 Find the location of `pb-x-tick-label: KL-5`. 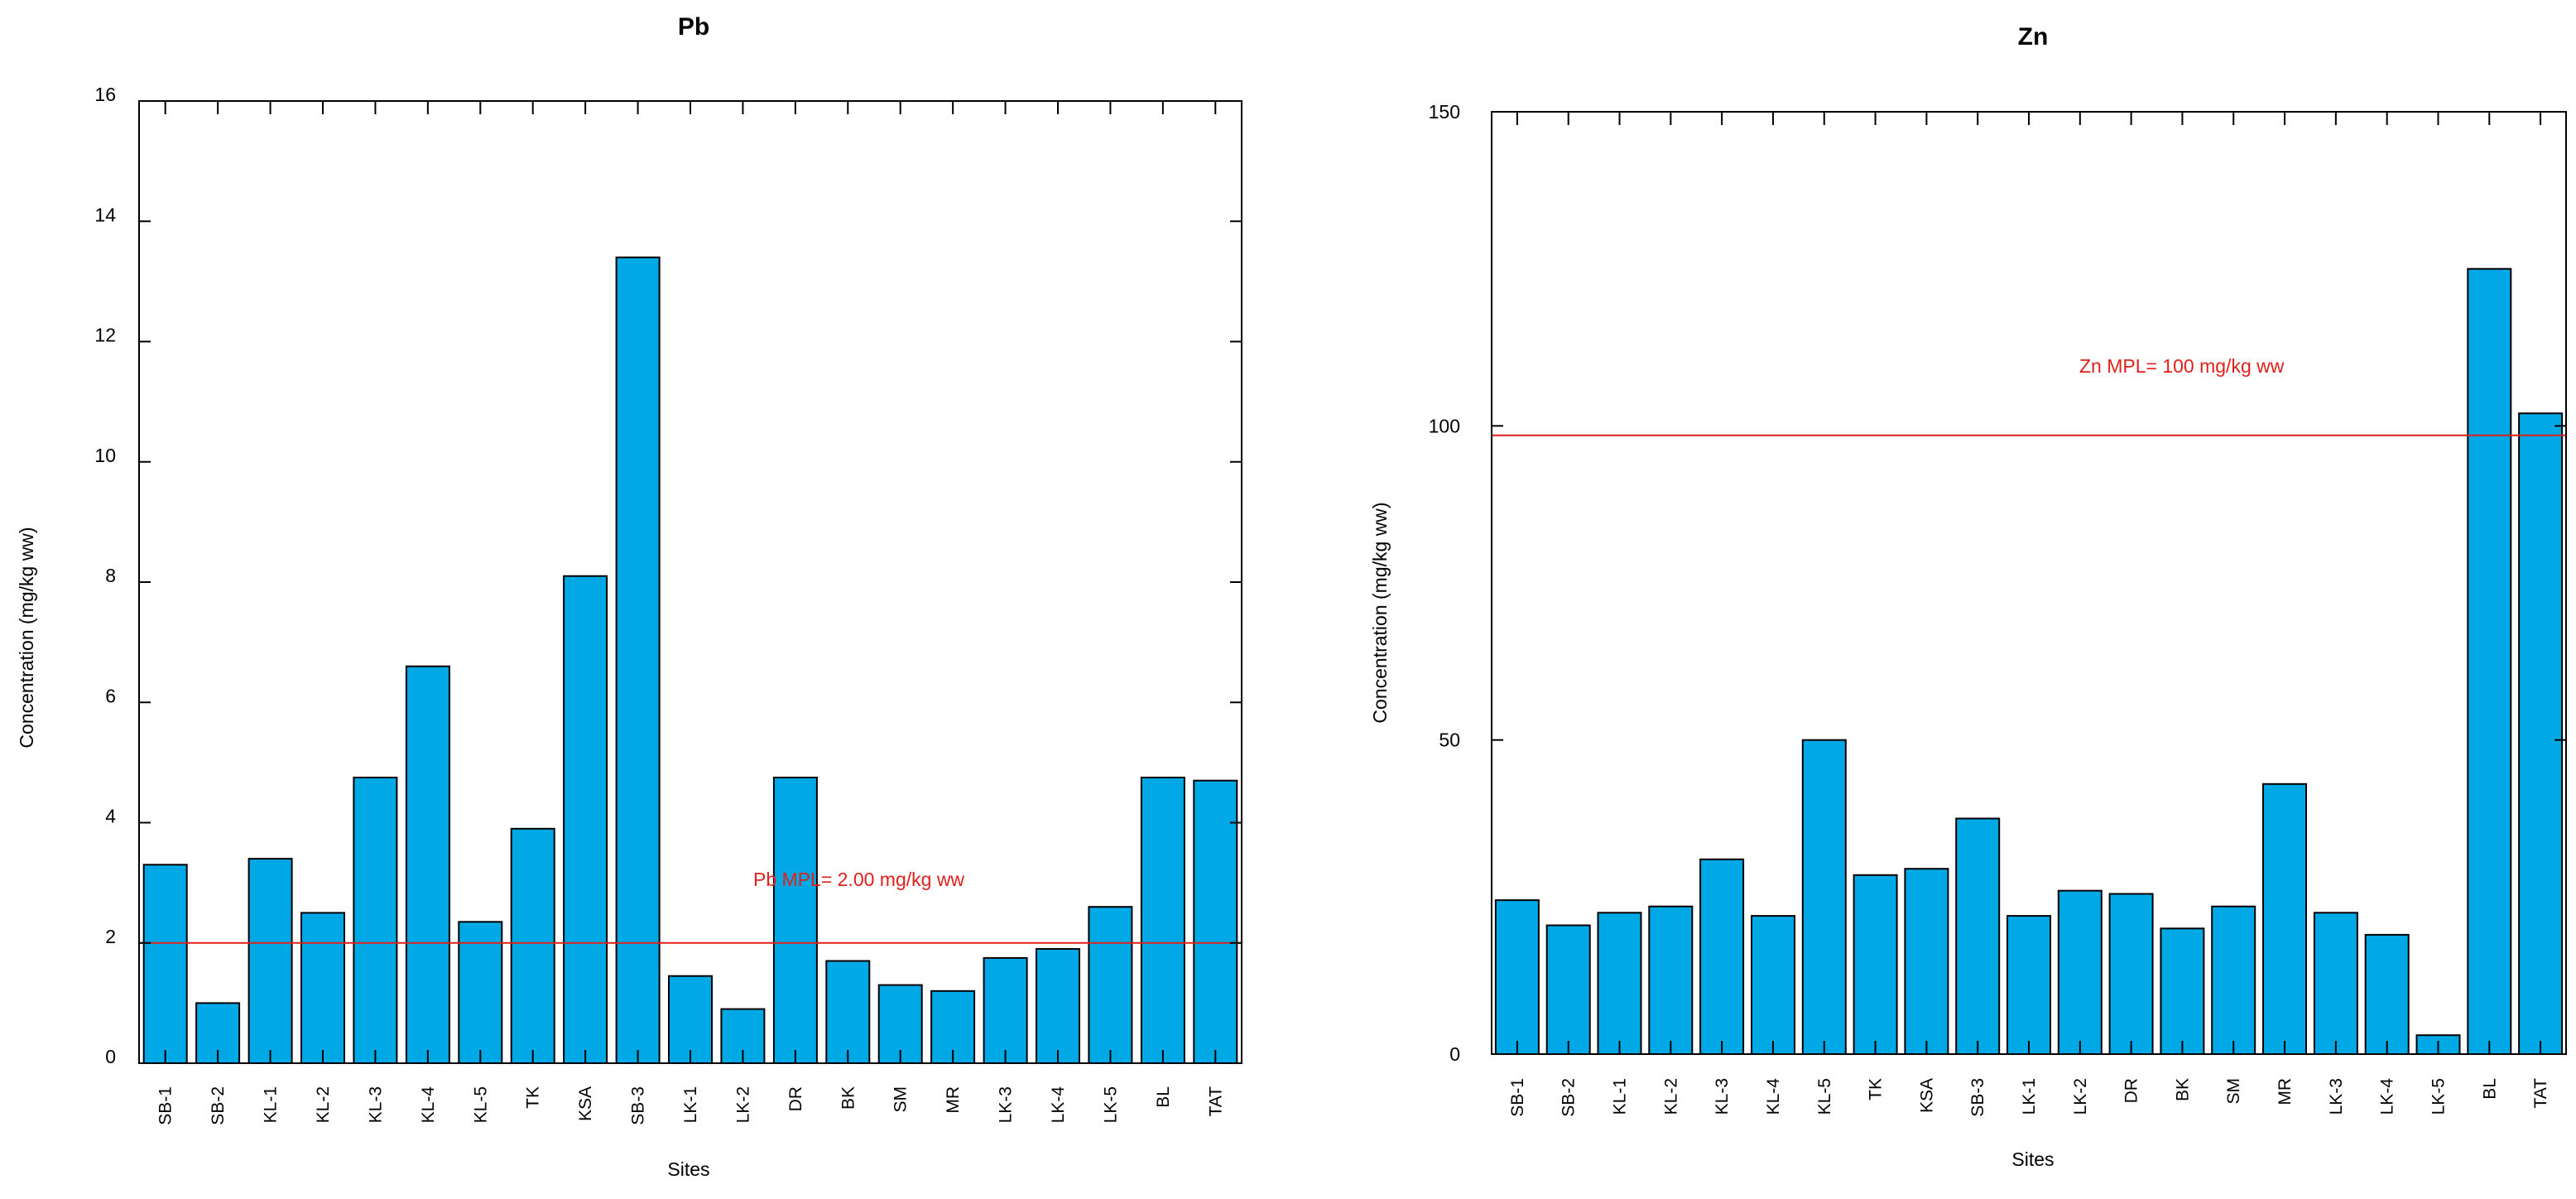

pb-x-tick-label: KL-5 is located at coordinates (480, 1104).